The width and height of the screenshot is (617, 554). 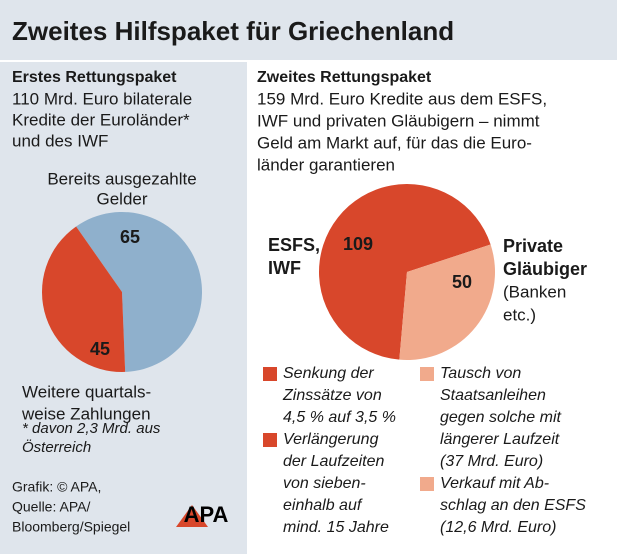 I want to click on text-line: 159 Mrd. Euro Kredite aus dem ESFS,, so click(x=402, y=98).